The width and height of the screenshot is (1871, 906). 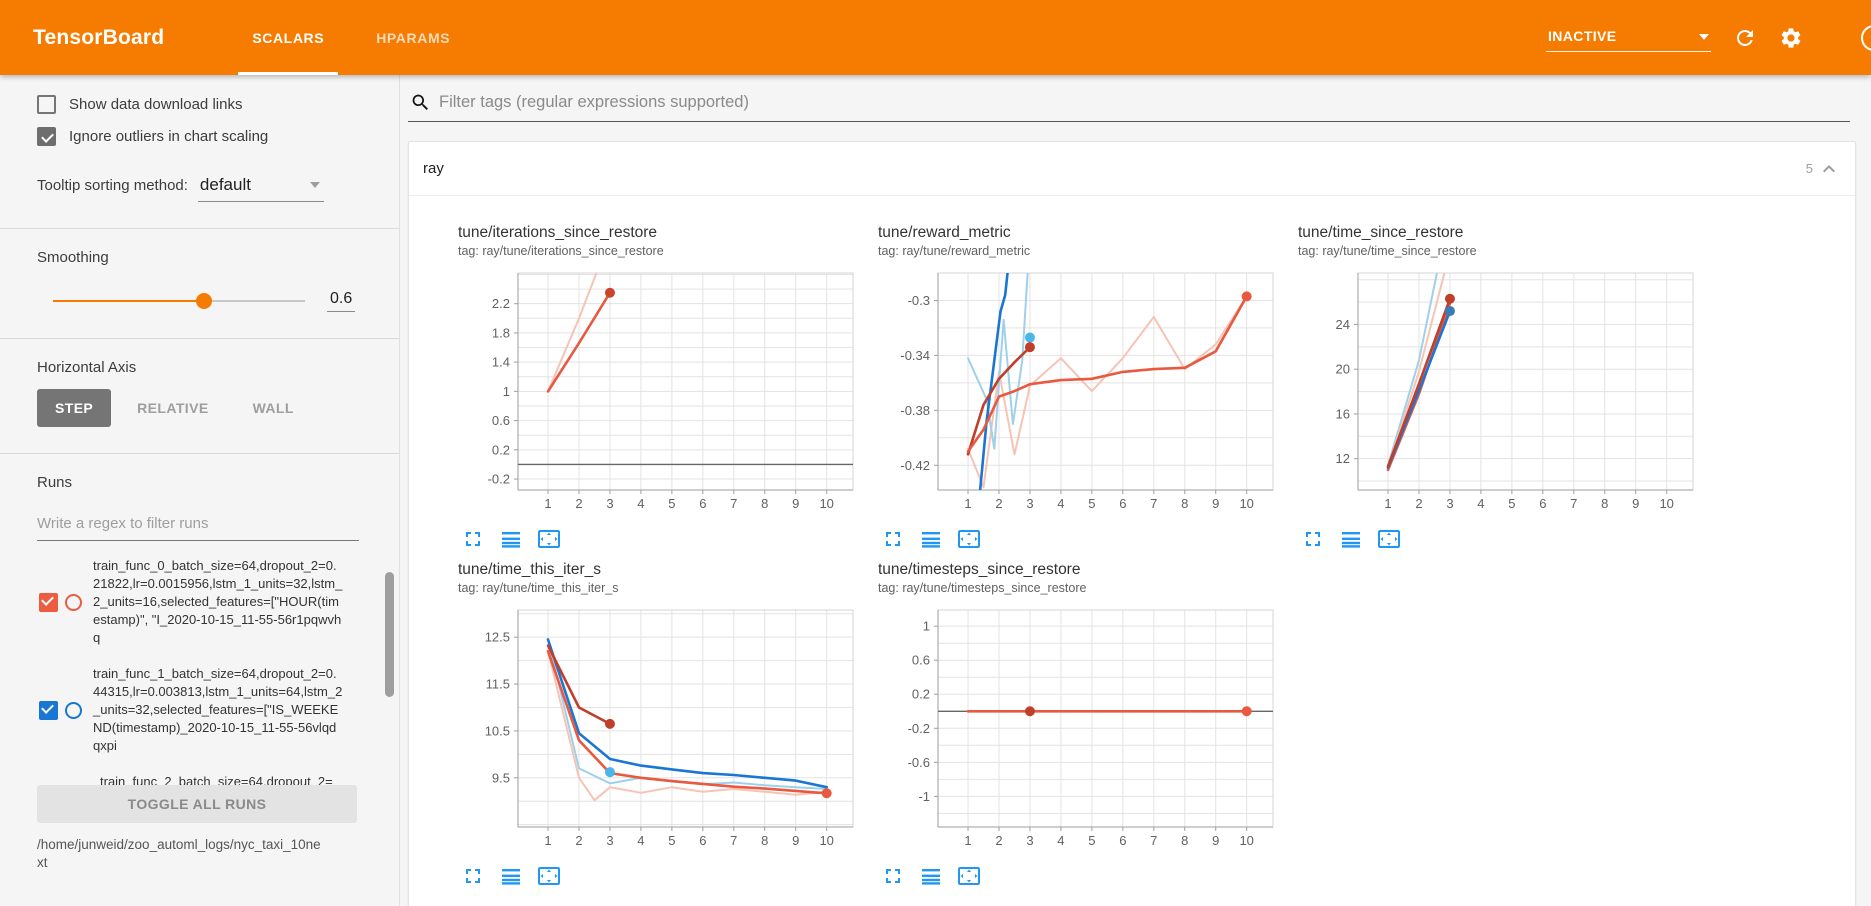 I want to click on smoothing-slider, so click(x=179, y=301).